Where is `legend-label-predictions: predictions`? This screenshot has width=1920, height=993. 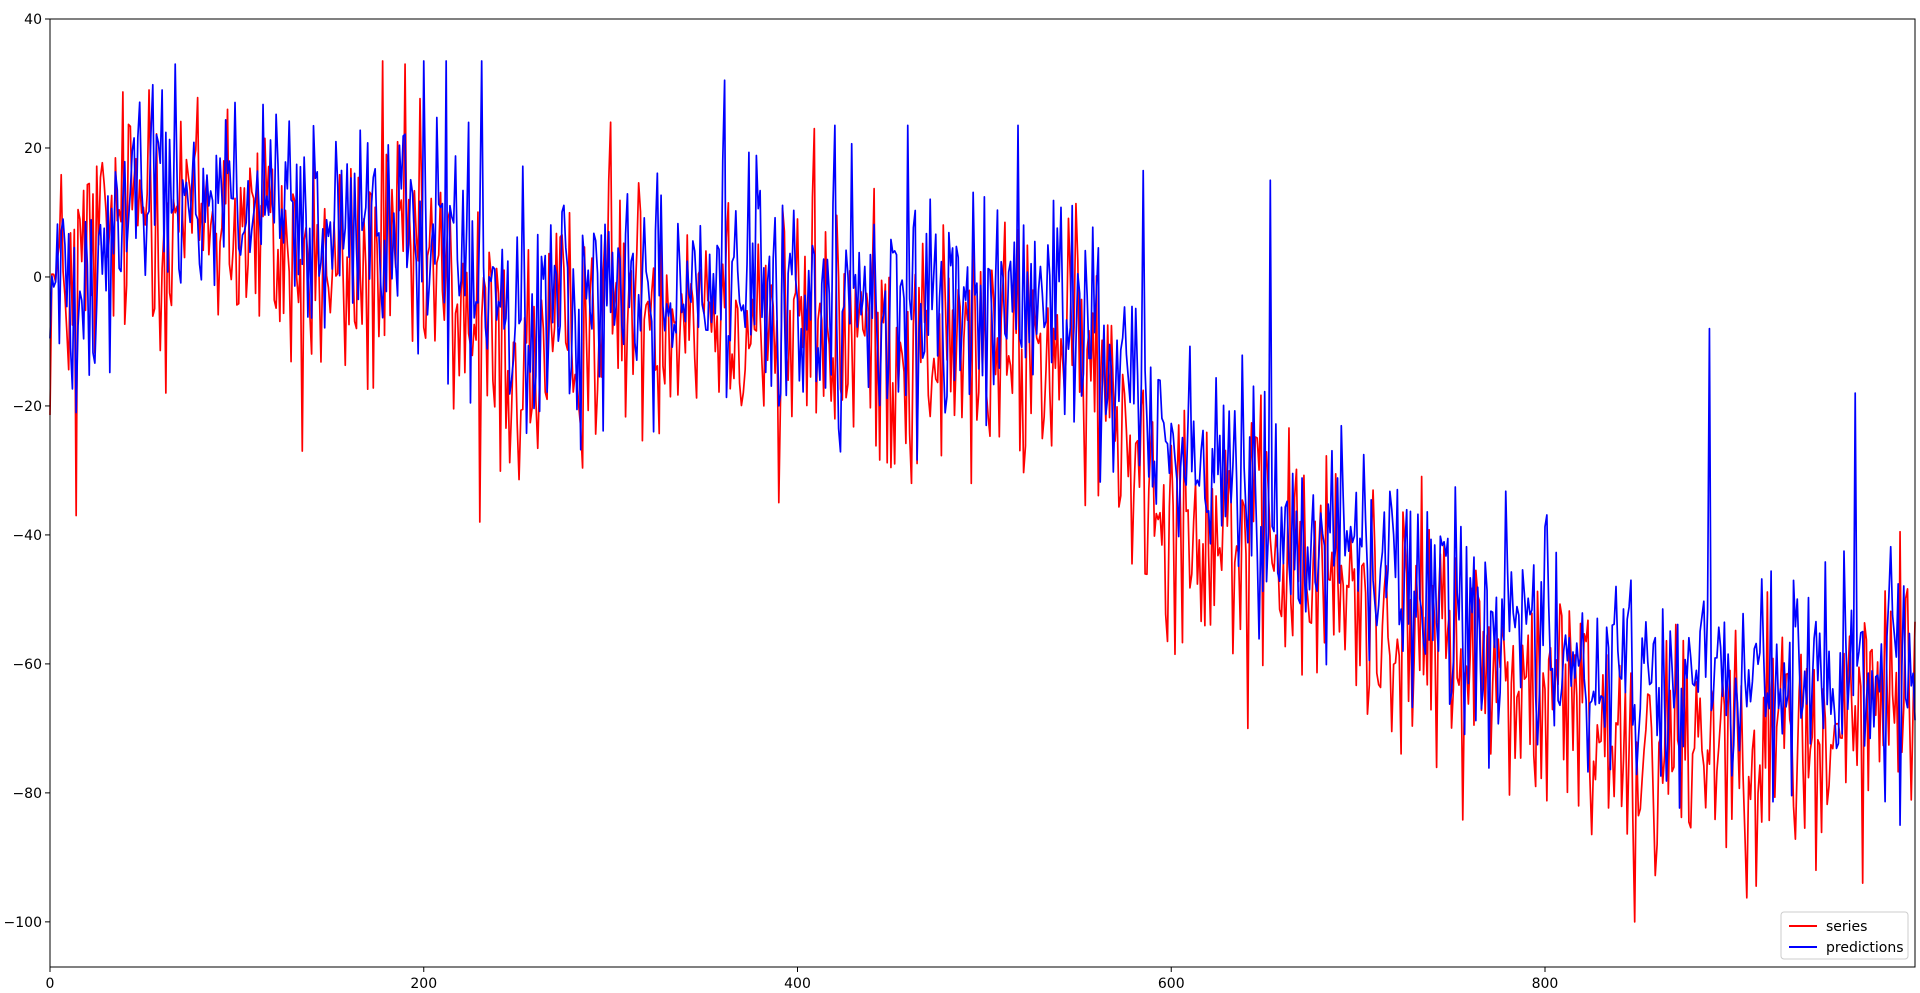 legend-label-predictions: predictions is located at coordinates (1865, 948).